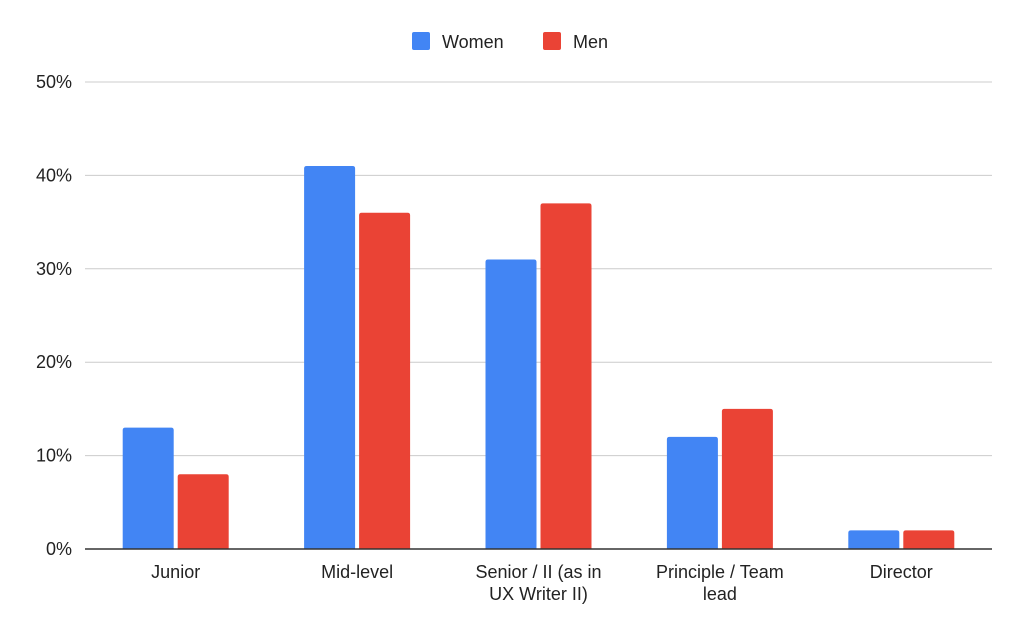  I want to click on x-tick-label: Principle / Team lead, so click(720, 583).